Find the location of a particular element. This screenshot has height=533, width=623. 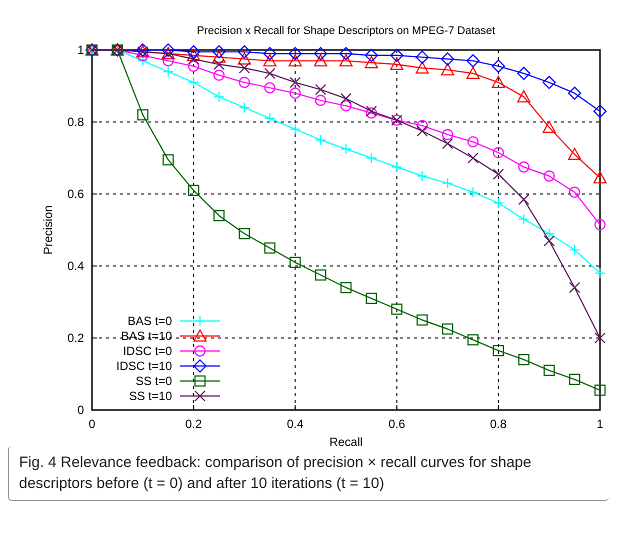

x-tick-label: 0.2 is located at coordinates (193, 424).